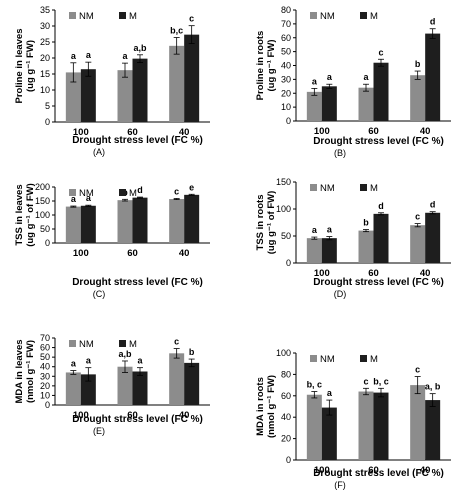 The image size is (474, 504). I want to click on y-axis-title: Proline in roots(ug g⁻¹ FW), so click(266, 66).